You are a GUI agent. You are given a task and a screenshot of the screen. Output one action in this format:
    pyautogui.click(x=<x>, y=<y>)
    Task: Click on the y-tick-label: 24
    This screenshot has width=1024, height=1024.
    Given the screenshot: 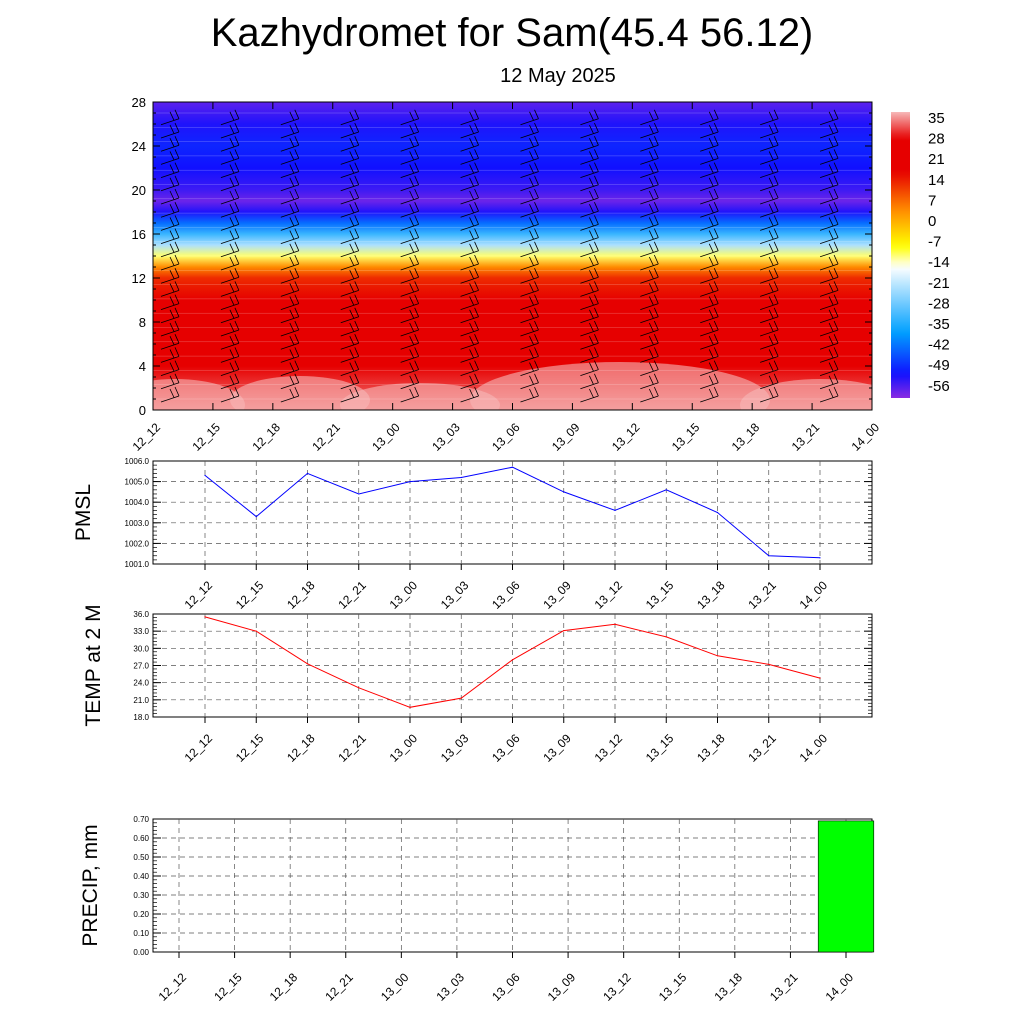 What is the action you would take?
    pyautogui.click(x=139, y=146)
    